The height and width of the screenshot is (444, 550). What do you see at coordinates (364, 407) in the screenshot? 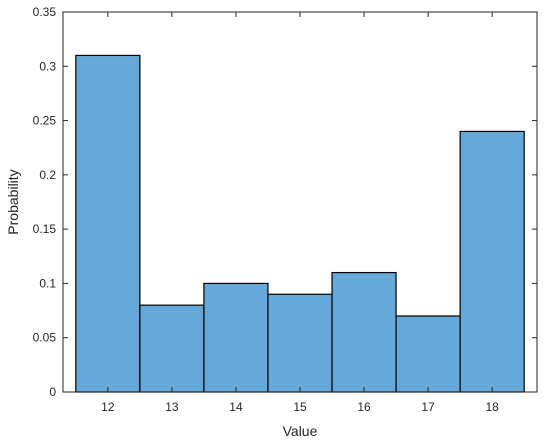
I see `x-tick-label: 16` at bounding box center [364, 407].